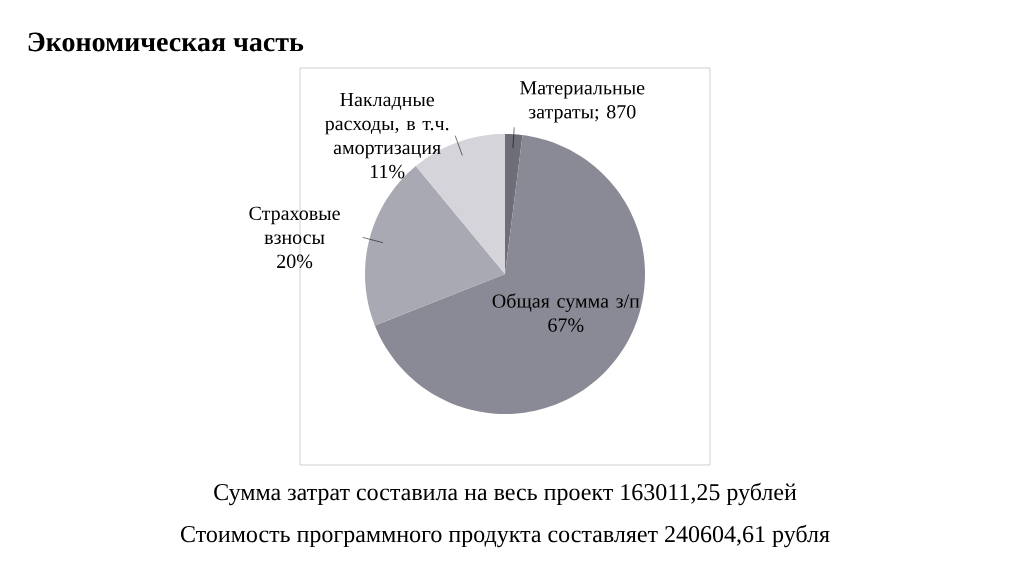 The height and width of the screenshot is (574, 1024). What do you see at coordinates (505, 494) in the screenshot?
I see `text: Сумма затрат составила на весь проект 163011,25 рублей` at bounding box center [505, 494].